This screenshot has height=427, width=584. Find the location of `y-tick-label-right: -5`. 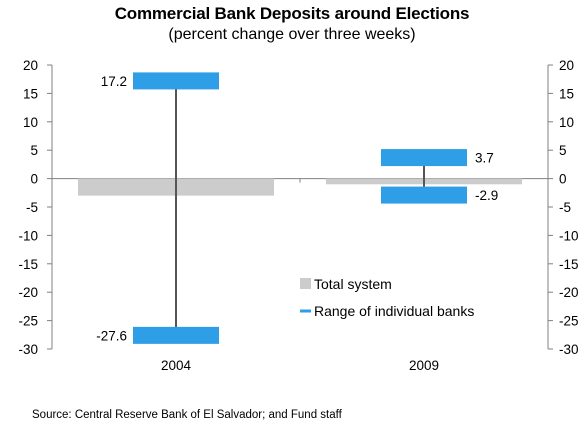

y-tick-label-right: -5 is located at coordinates (565, 207).